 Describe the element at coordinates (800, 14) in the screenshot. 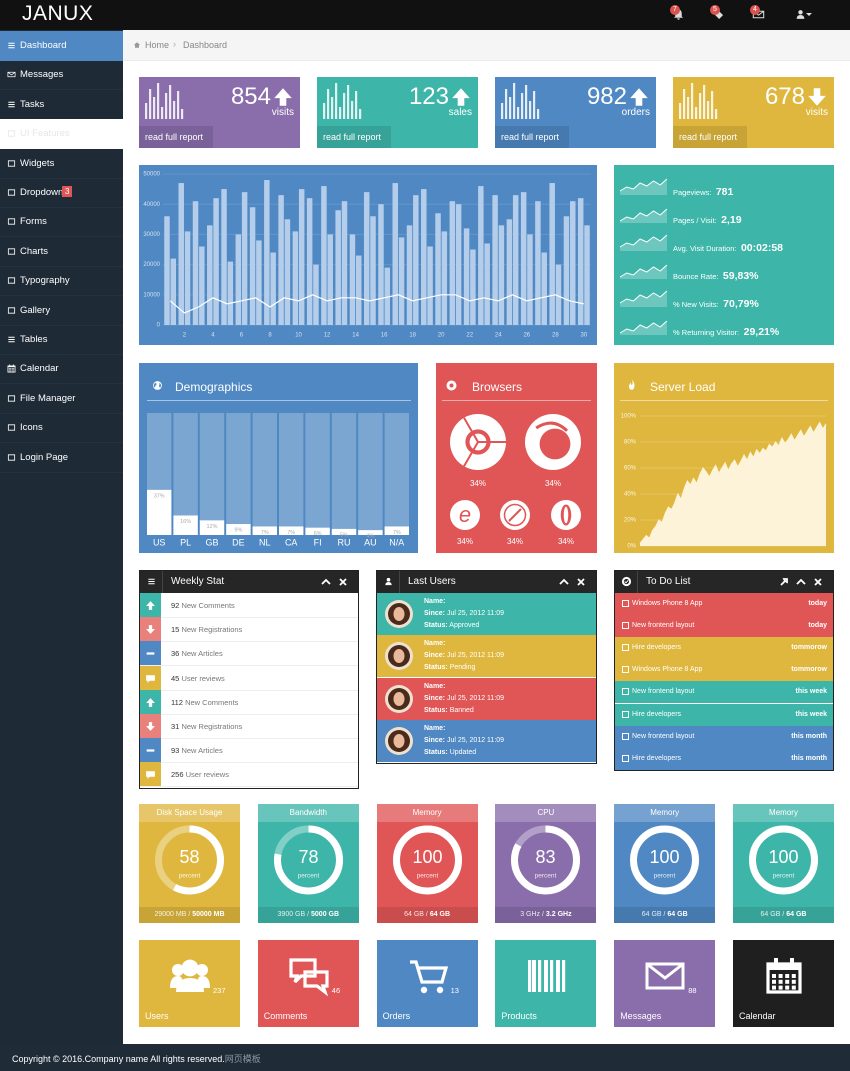

I see `user-icon` at that location.